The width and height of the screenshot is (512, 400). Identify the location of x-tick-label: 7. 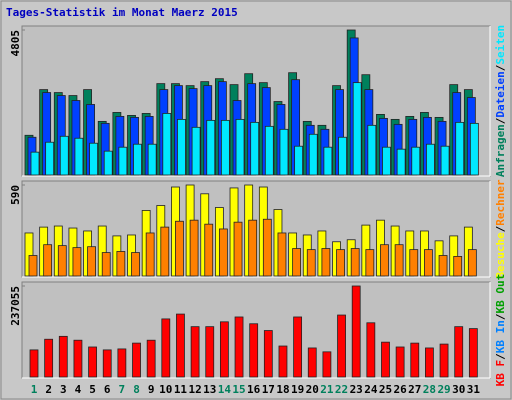
(122, 389).